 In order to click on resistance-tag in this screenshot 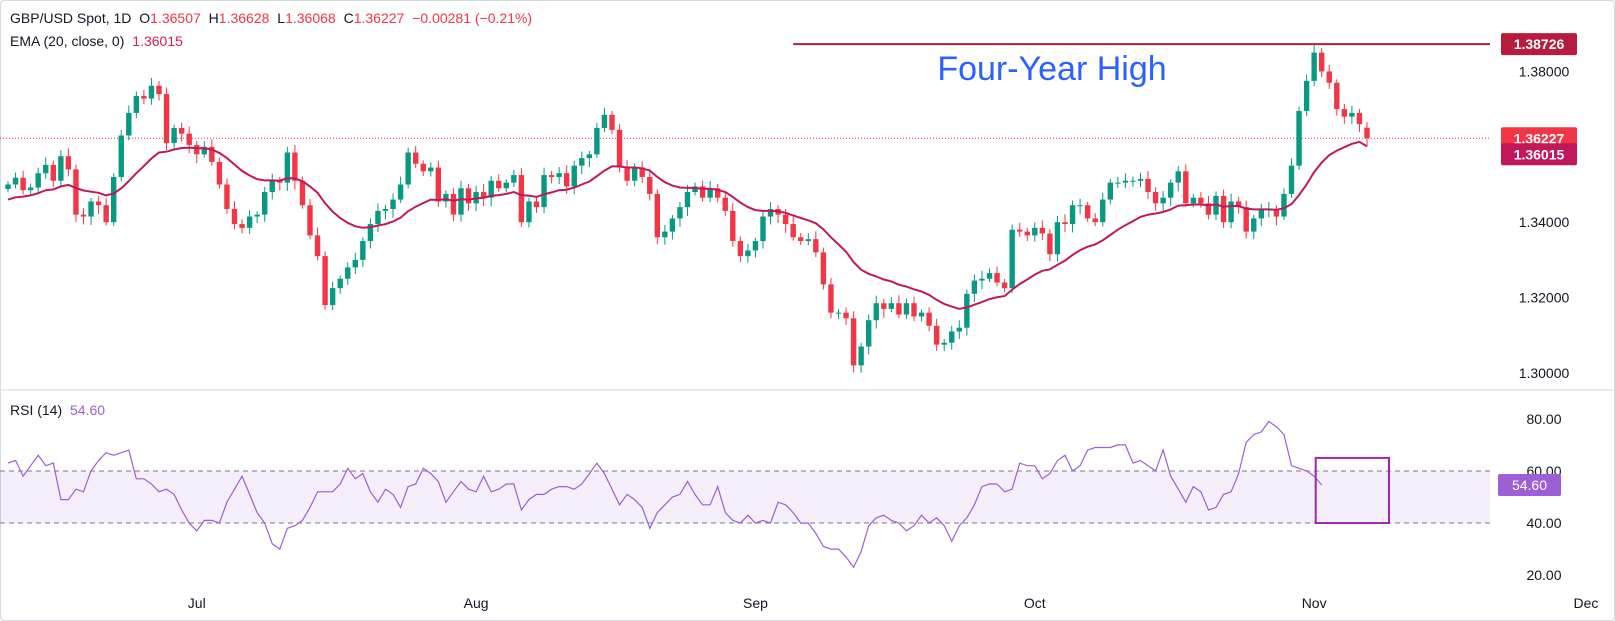, I will do `click(1539, 44)`.